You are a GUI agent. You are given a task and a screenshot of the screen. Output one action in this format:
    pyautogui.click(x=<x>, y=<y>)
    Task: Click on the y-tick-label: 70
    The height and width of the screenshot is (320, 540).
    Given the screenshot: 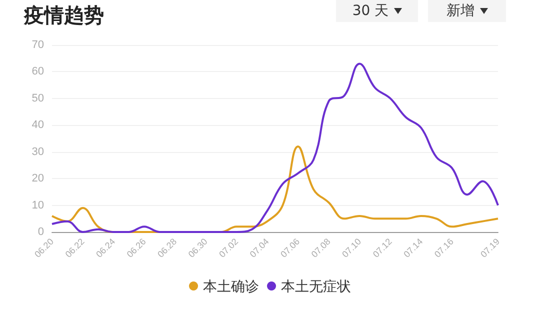 What is the action you would take?
    pyautogui.click(x=38, y=45)
    